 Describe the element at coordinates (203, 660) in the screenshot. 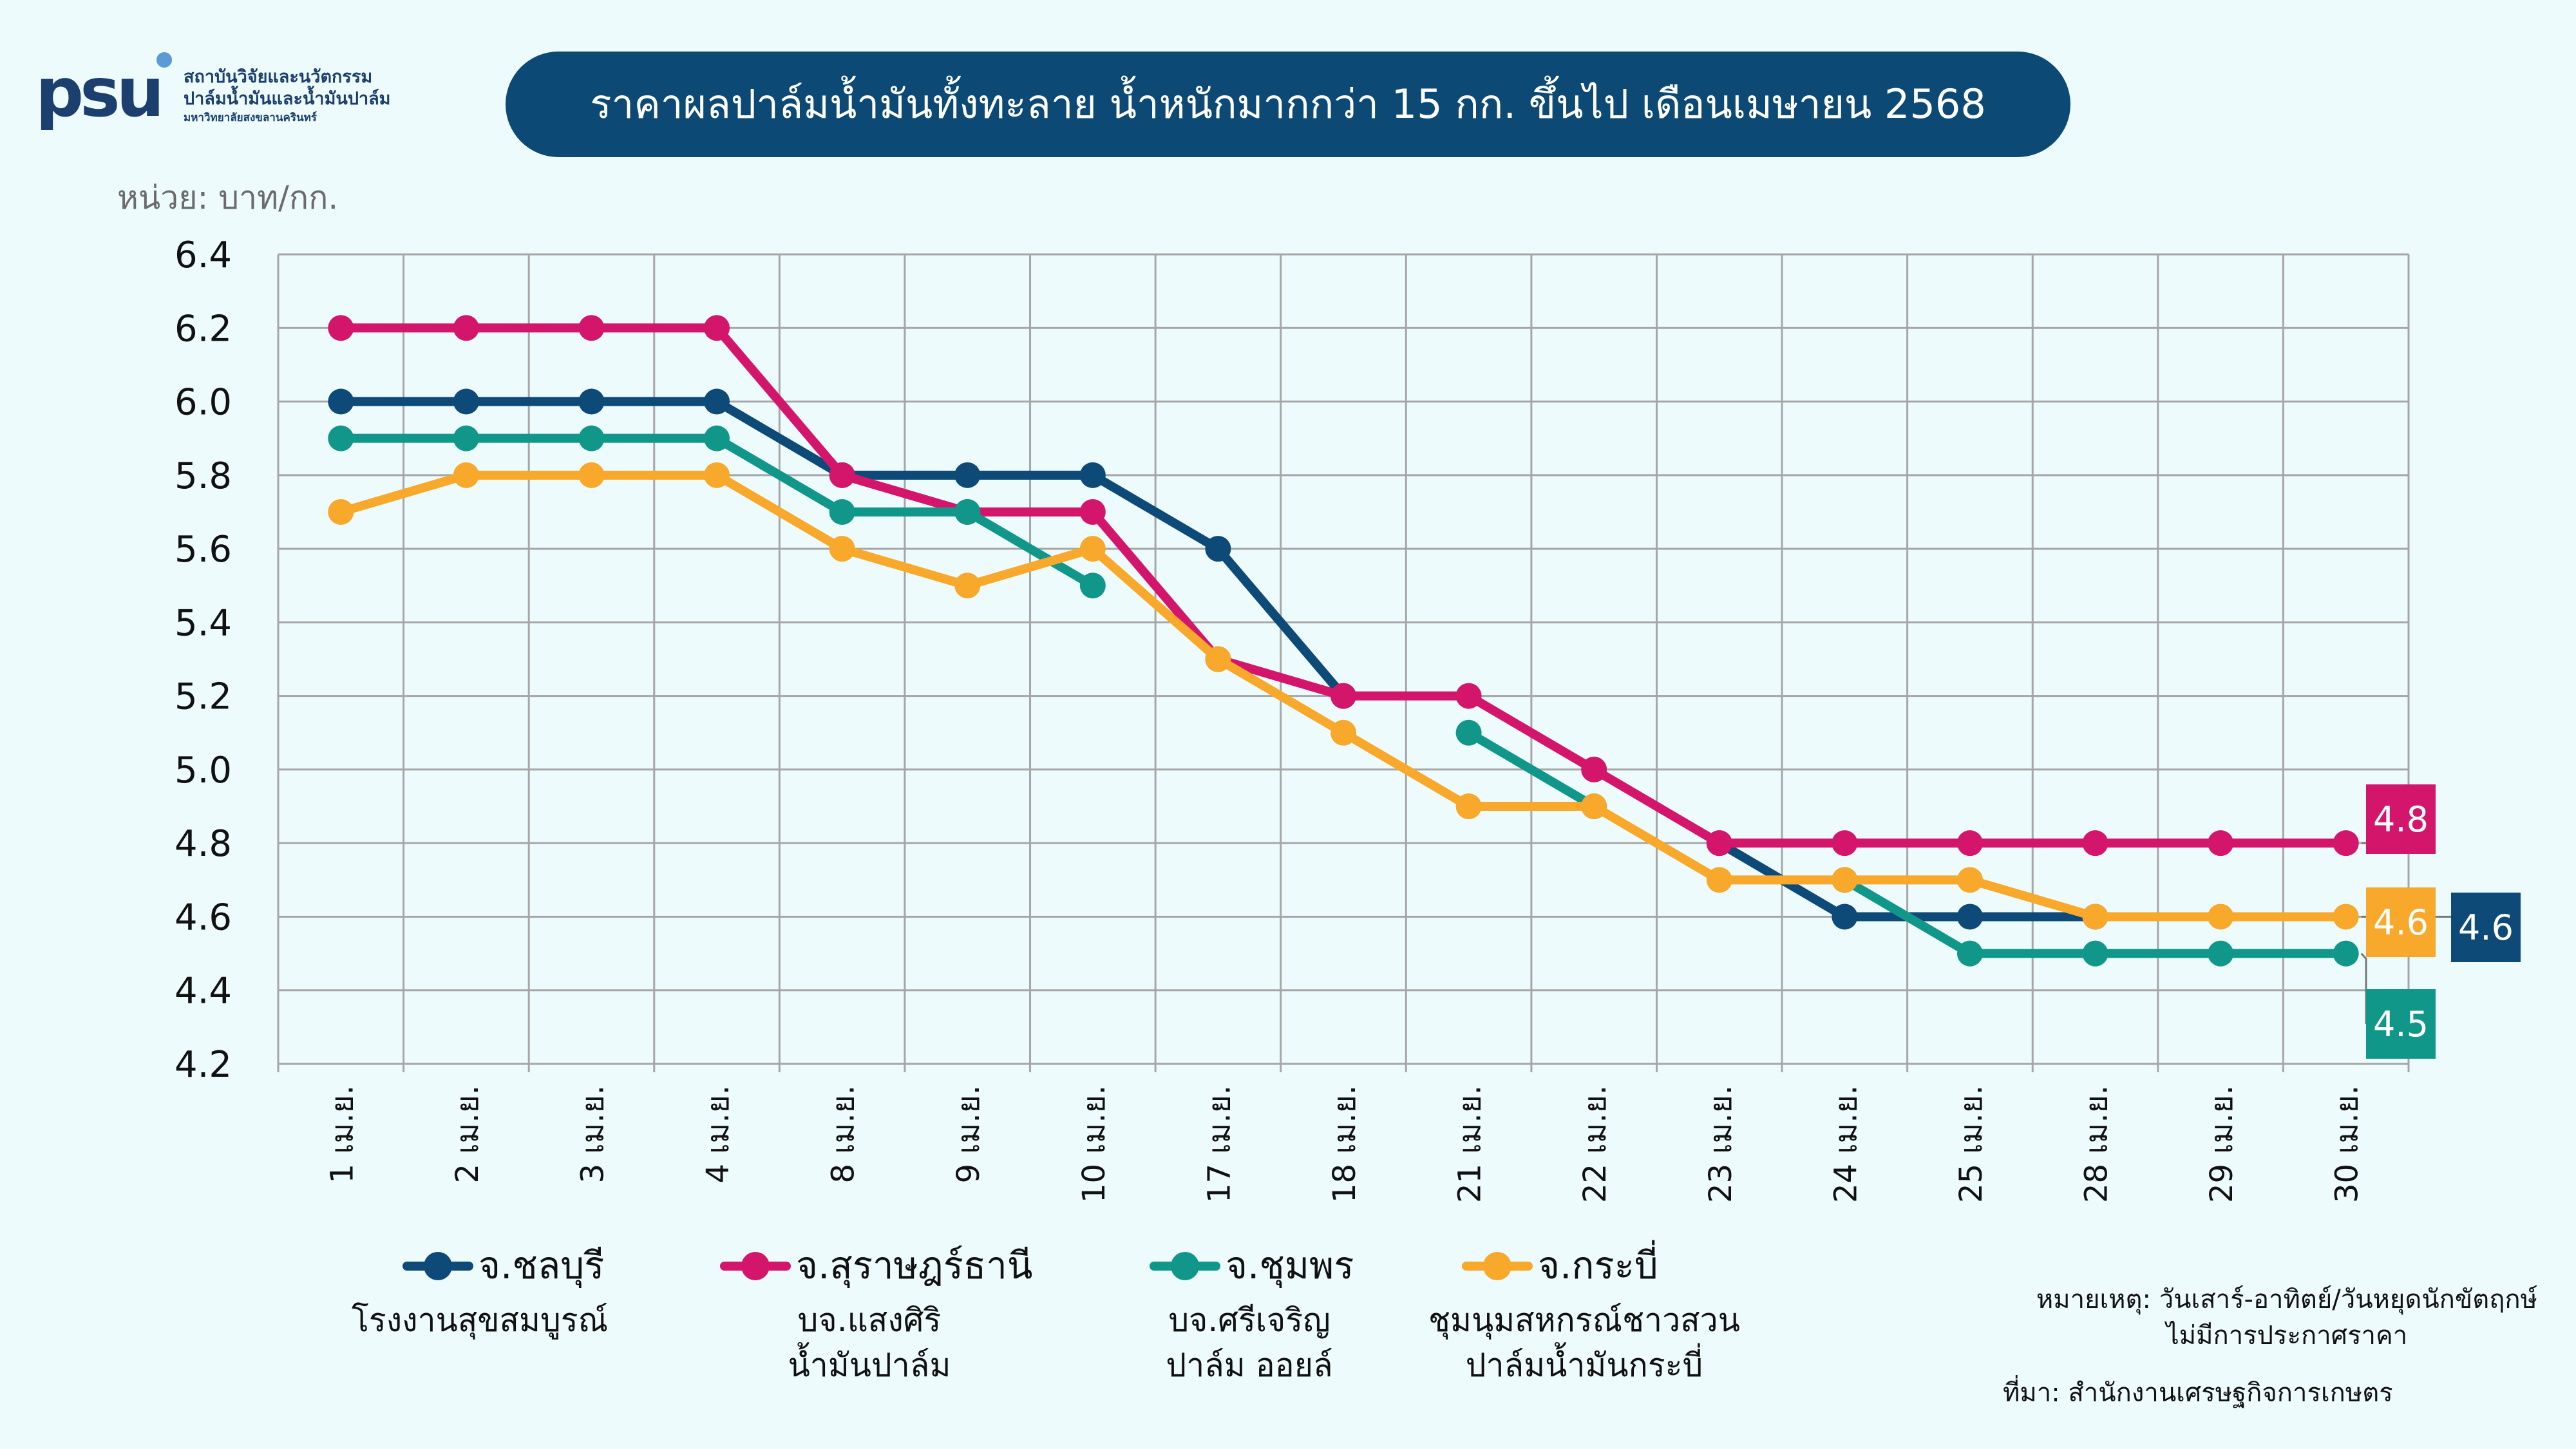

I see `y-axis-ticks: 4.2 4.4 4.6 4.8 5.0 5.2 5.4 5.6 5.8 6.0 6.2 6.4` at that location.